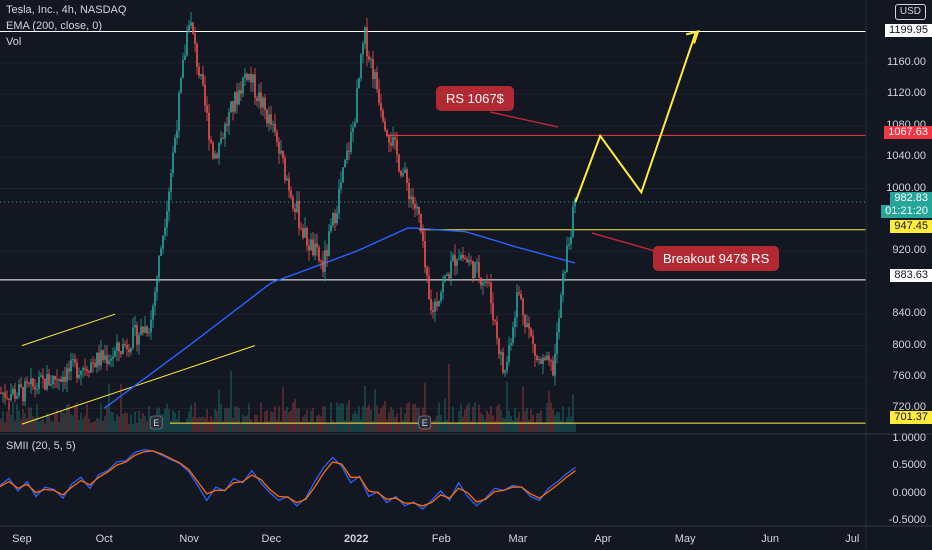  What do you see at coordinates (138, 369) in the screenshot?
I see `trendlines` at bounding box center [138, 369].